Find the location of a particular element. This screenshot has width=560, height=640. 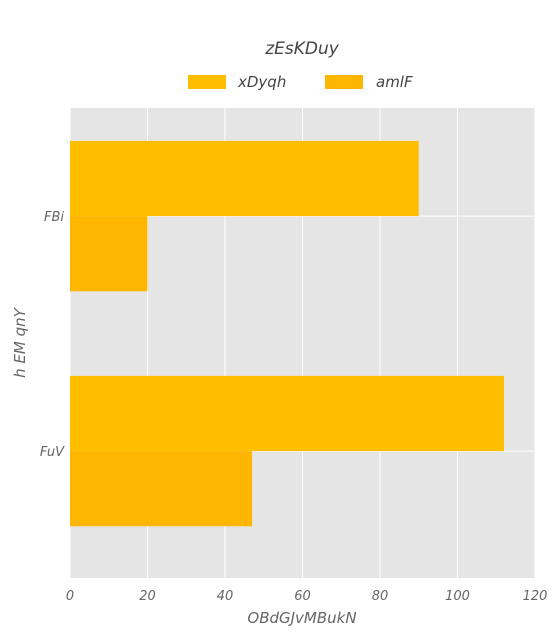

x-tick-label-20: 20 is located at coordinates (147, 596).